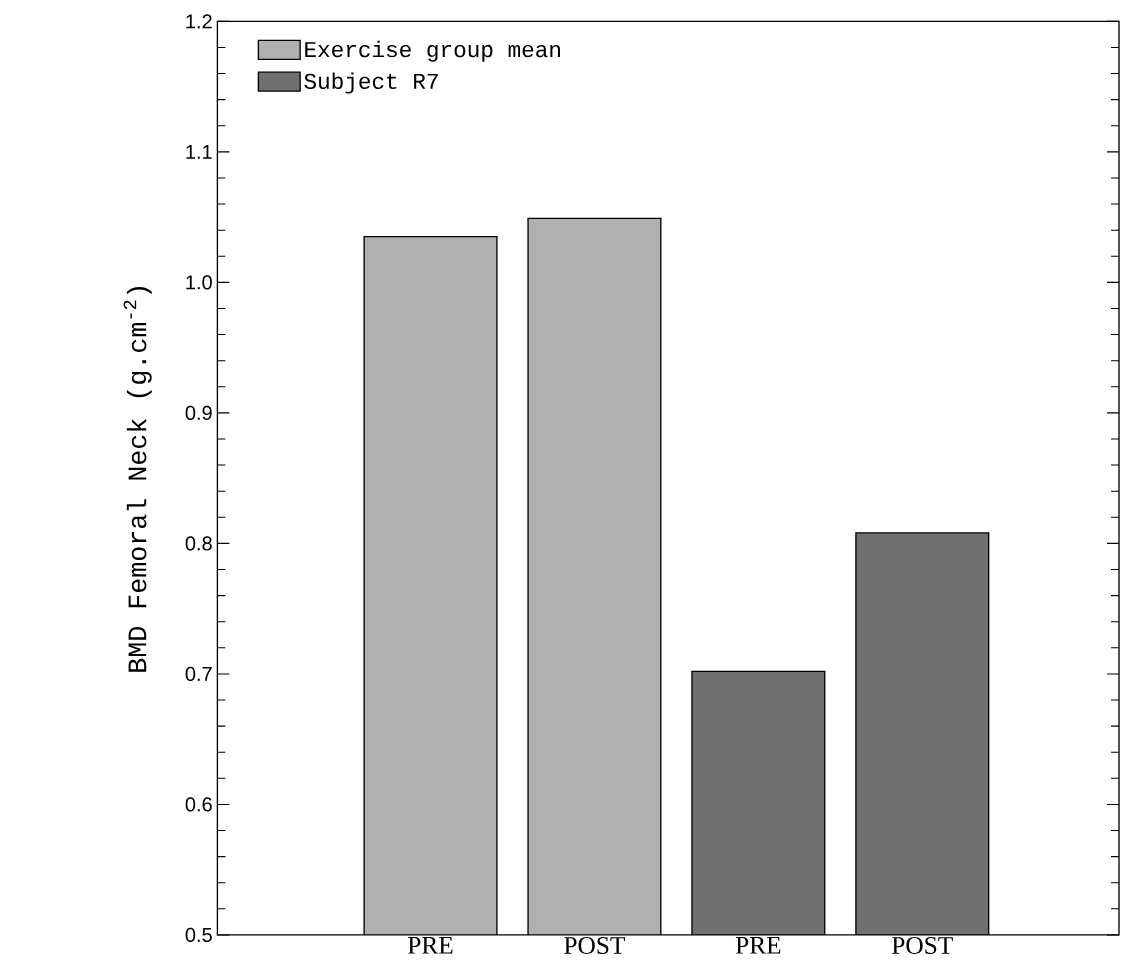  What do you see at coordinates (198, 673) in the screenshot?
I see `y-tick-label: 0.7` at bounding box center [198, 673].